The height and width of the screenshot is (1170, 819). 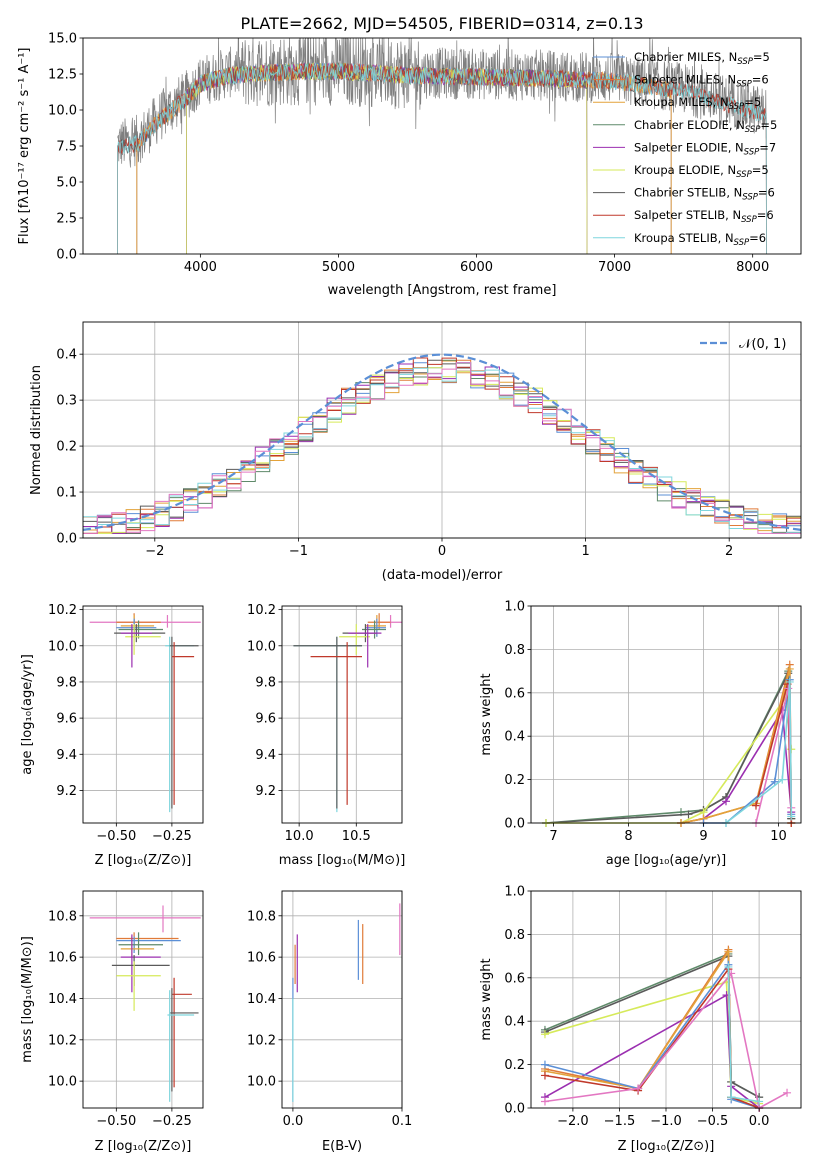 What do you see at coordinates (652, 1051) in the screenshot?
I see `mass-weight-line` at bounding box center [652, 1051].